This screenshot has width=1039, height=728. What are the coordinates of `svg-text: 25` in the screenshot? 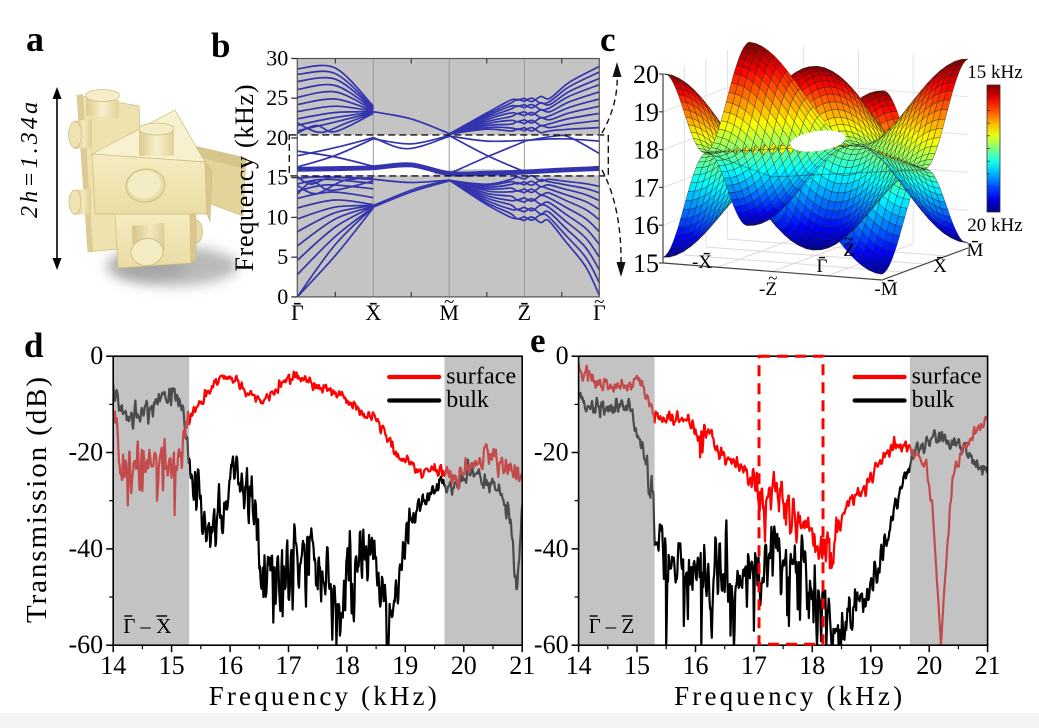 It's located at (277, 97).